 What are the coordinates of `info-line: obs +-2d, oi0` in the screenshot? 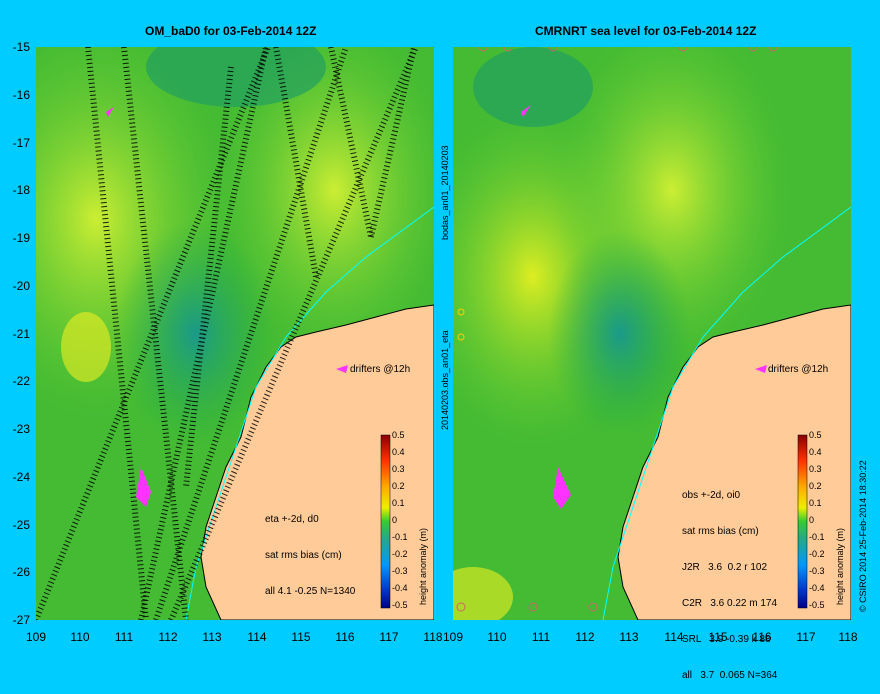 It's located at (711, 495).